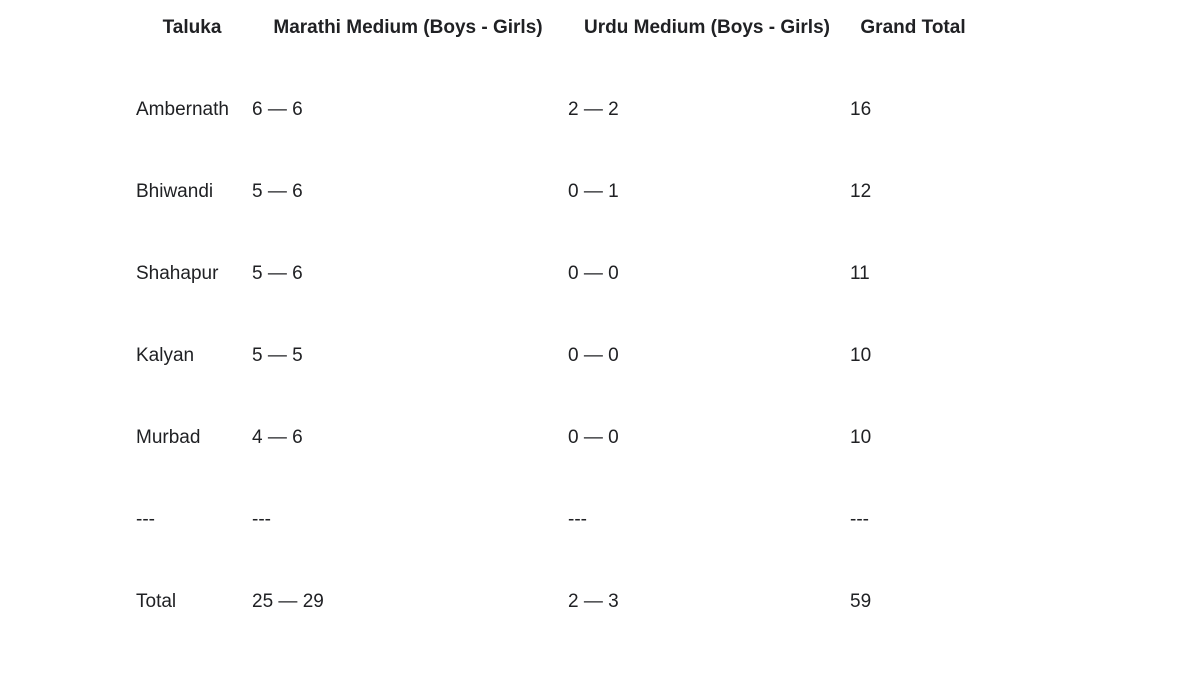 This screenshot has height=675, width=1200. Describe the element at coordinates (861, 191) in the screenshot. I see `grand-total-cell: 12` at that location.